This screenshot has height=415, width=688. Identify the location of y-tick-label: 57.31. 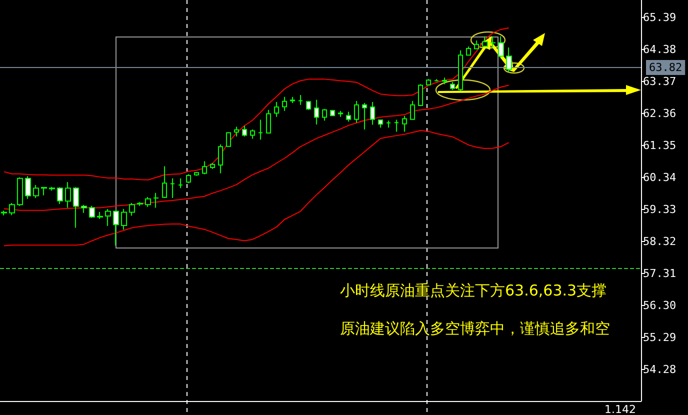
(659, 273).